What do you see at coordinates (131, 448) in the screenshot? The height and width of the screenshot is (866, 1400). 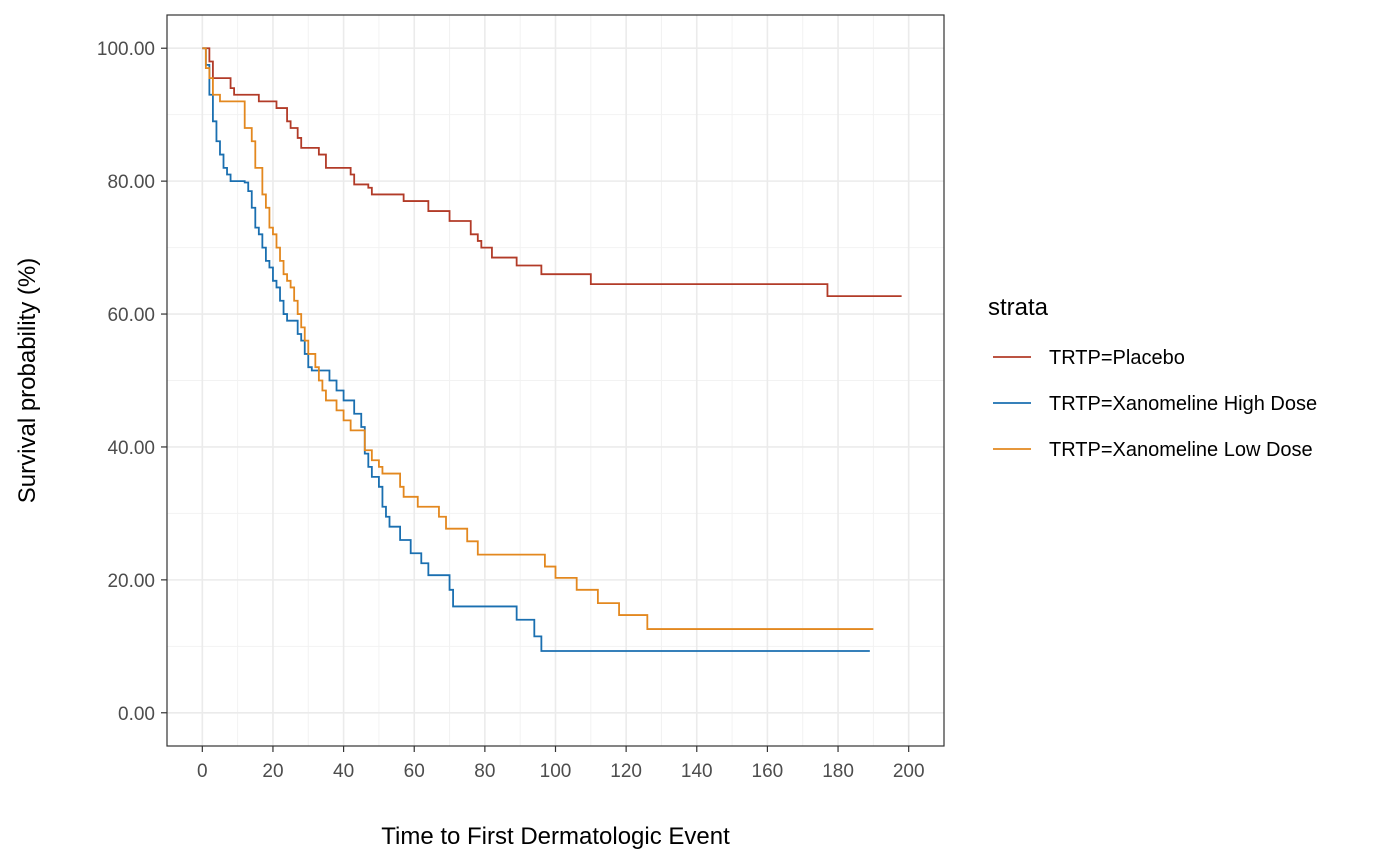 I see `y-tick-label: 40.00` at bounding box center [131, 448].